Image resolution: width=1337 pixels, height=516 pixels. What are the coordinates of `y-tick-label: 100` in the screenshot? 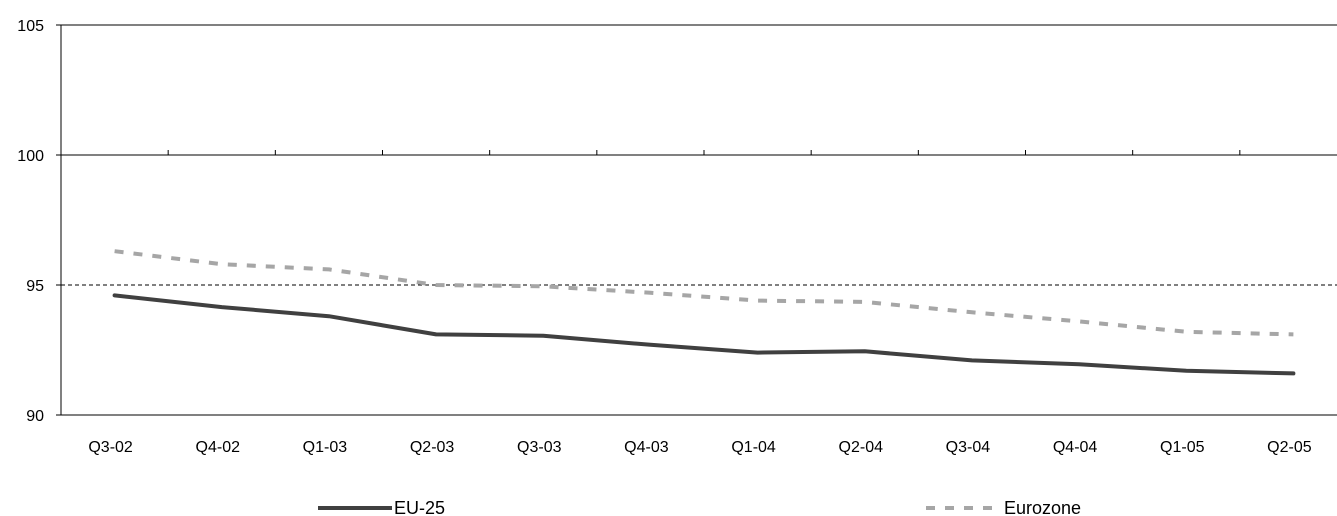 It's located at (30, 156).